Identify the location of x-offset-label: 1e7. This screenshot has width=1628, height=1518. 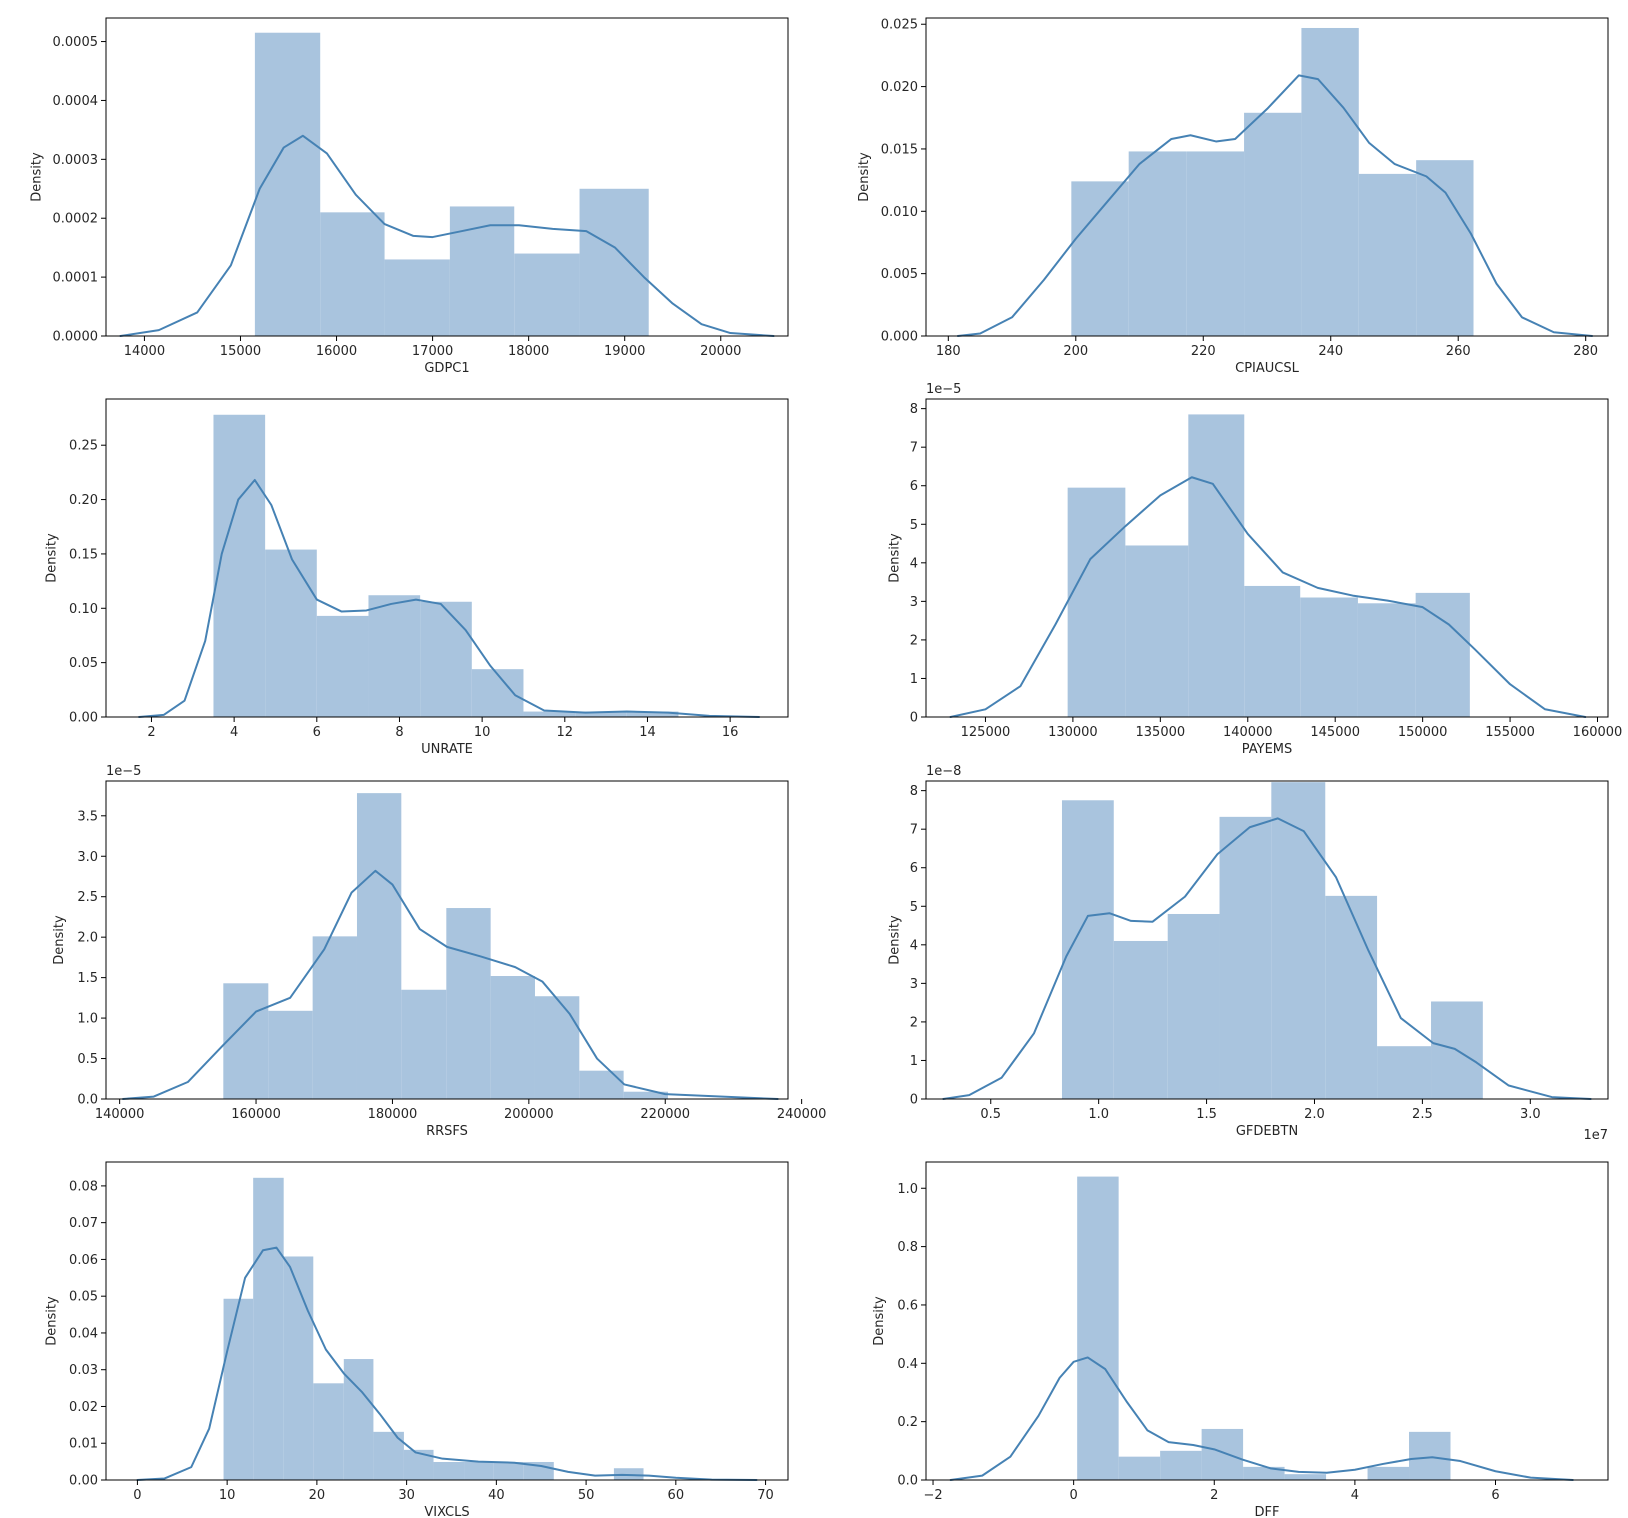
(1595, 1135).